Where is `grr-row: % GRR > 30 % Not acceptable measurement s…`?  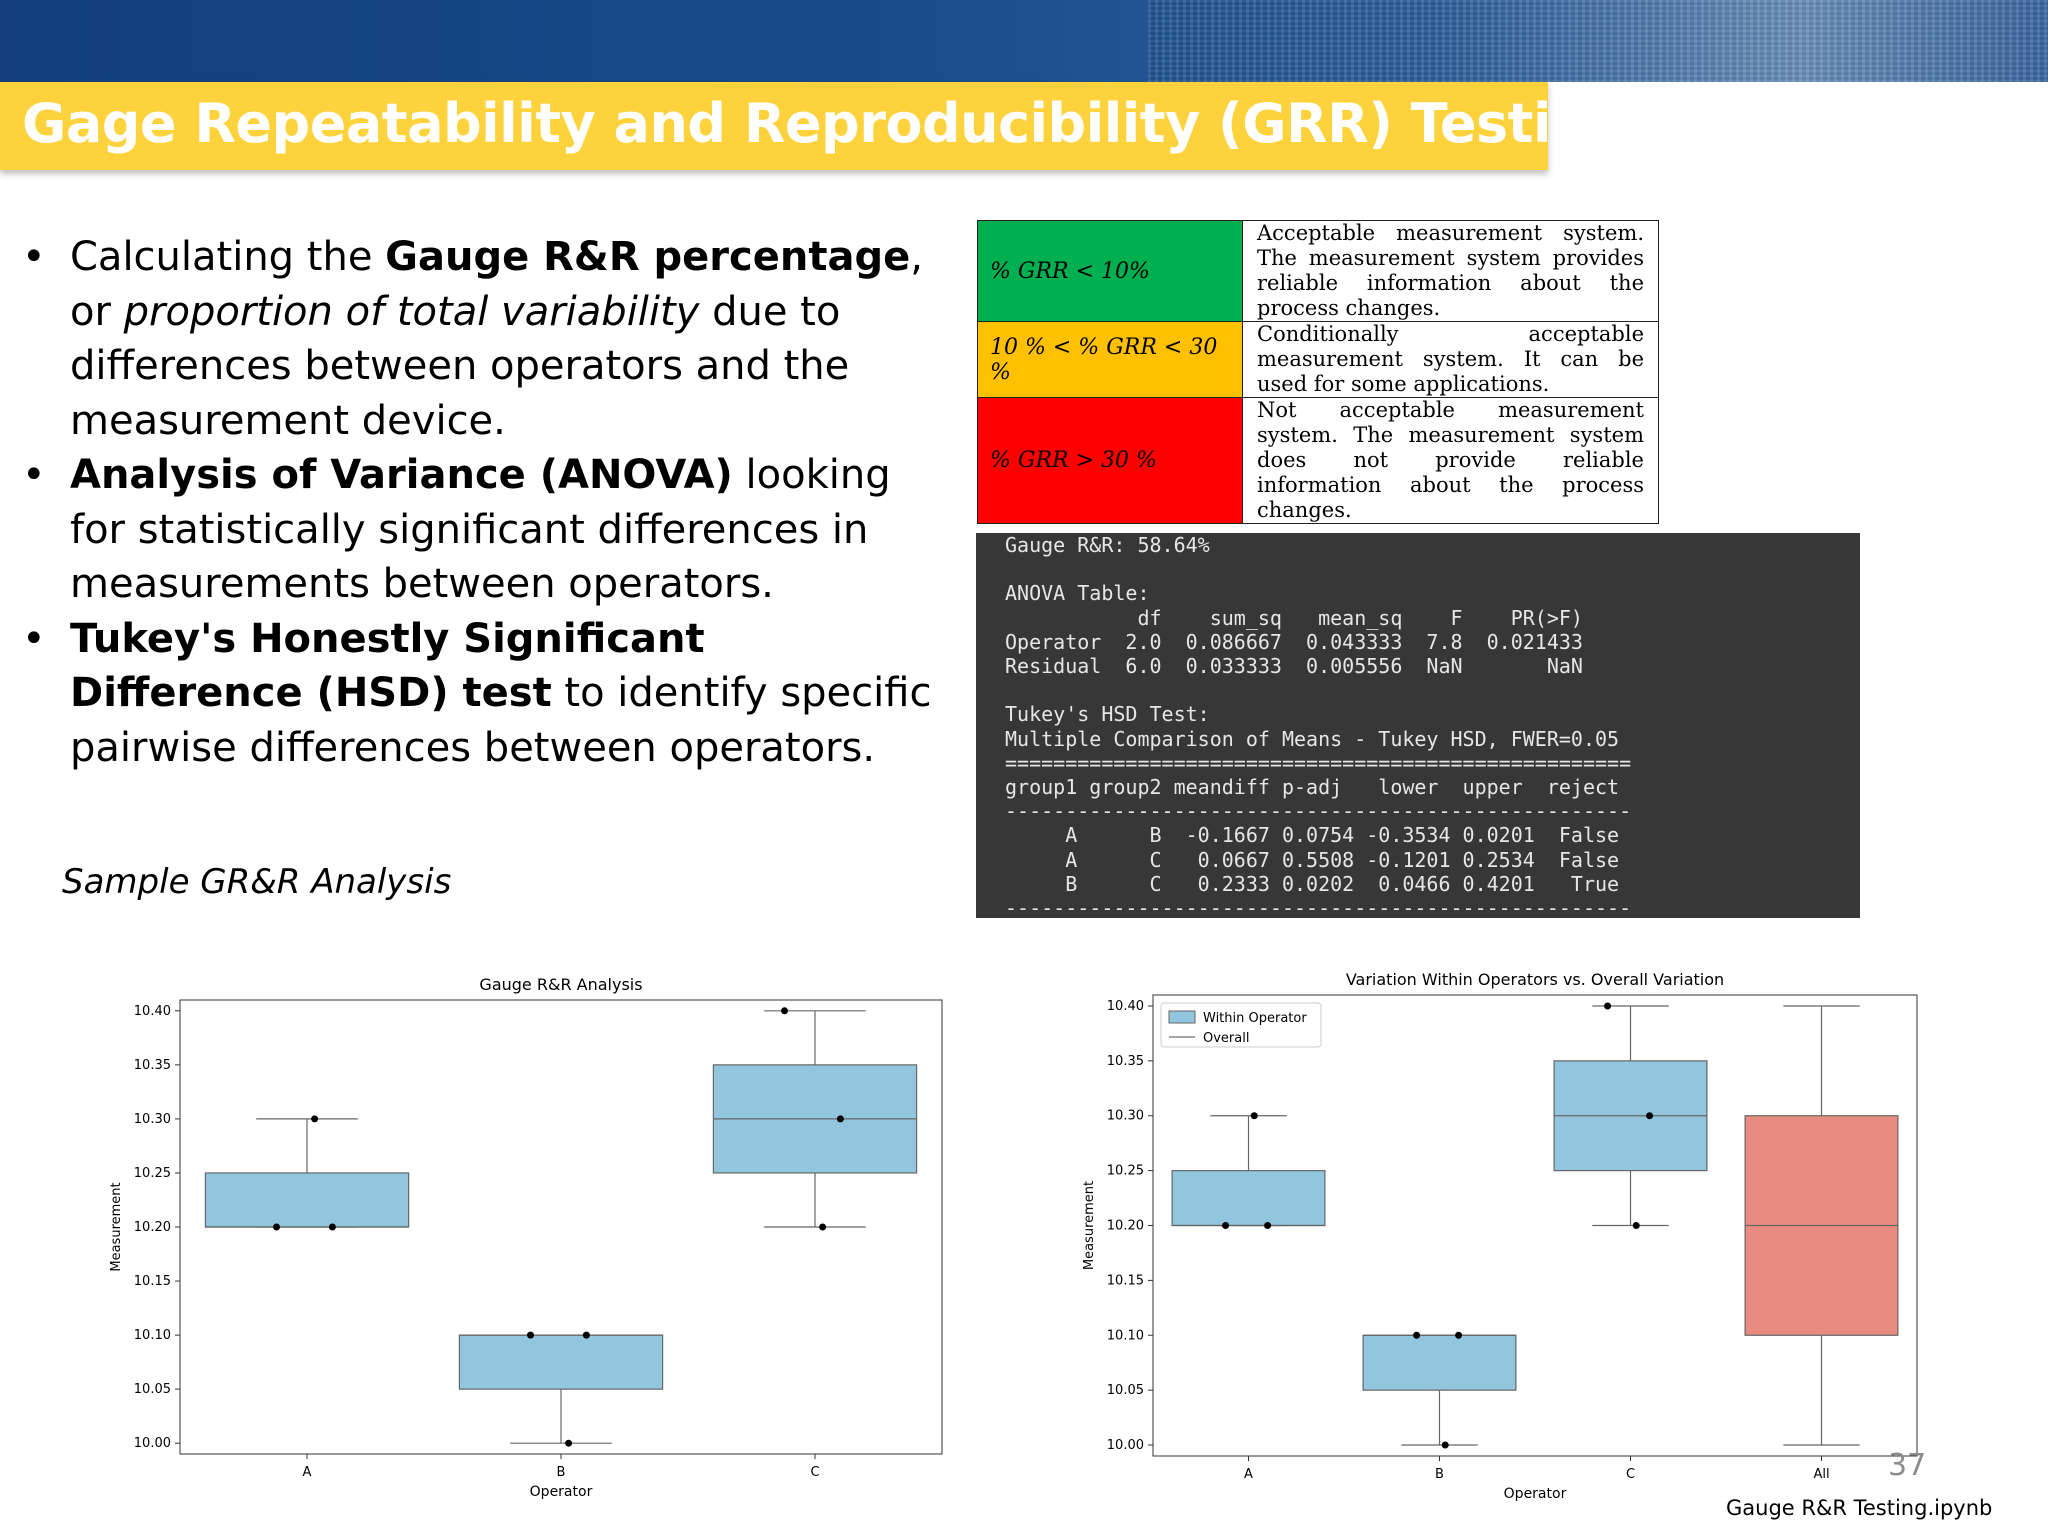
grr-row: % GRR > 30 % Not acceptable measurement s… is located at coordinates (1318, 460).